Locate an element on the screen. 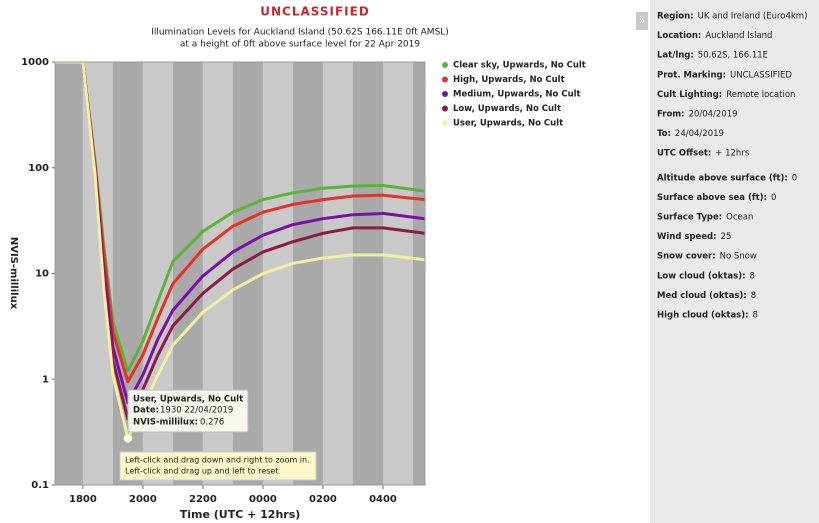 The height and width of the screenshot is (523, 819). panel-value: 25 is located at coordinates (726, 237).